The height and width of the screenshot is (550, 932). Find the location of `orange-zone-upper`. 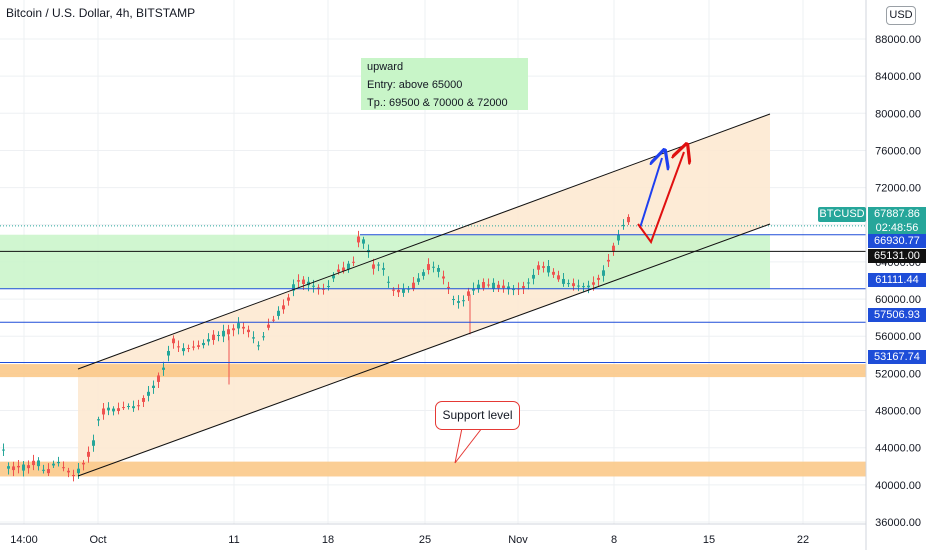

orange-zone-upper is located at coordinates (433, 371).